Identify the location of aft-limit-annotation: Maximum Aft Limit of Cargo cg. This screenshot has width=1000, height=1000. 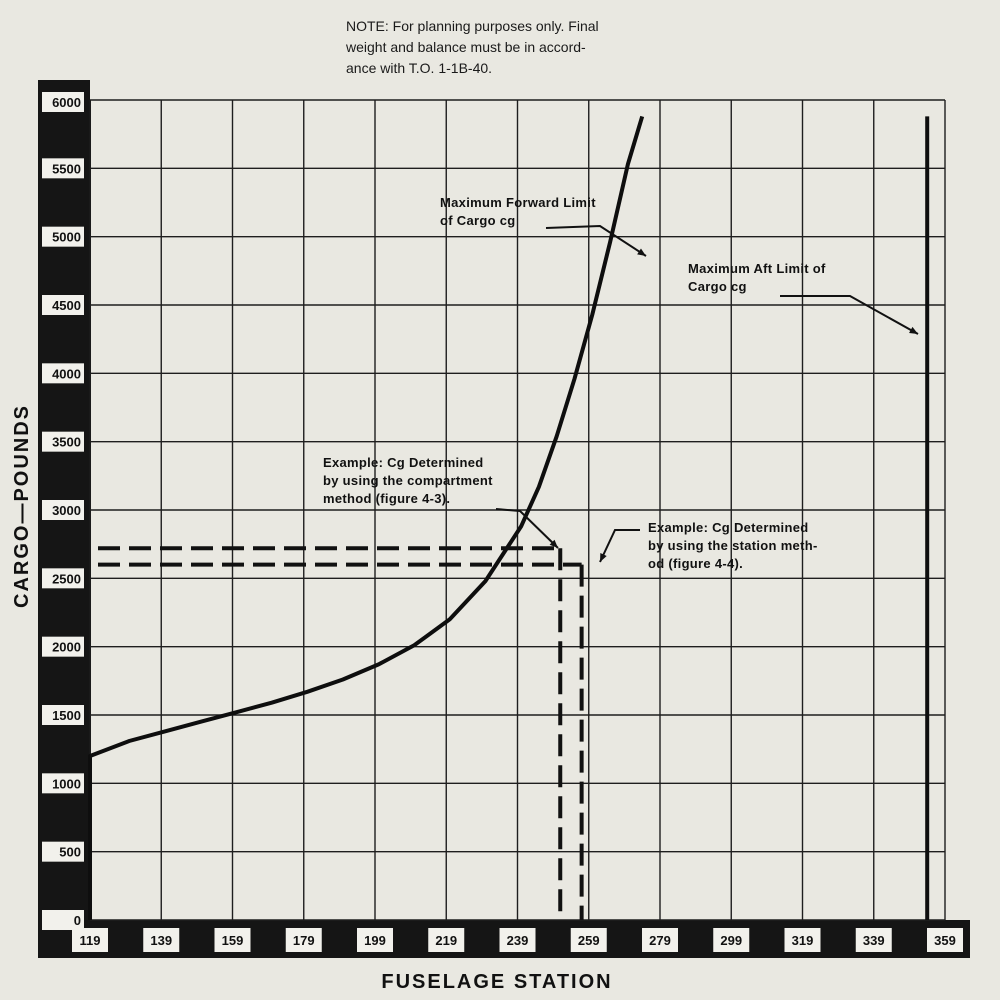
(757, 277).